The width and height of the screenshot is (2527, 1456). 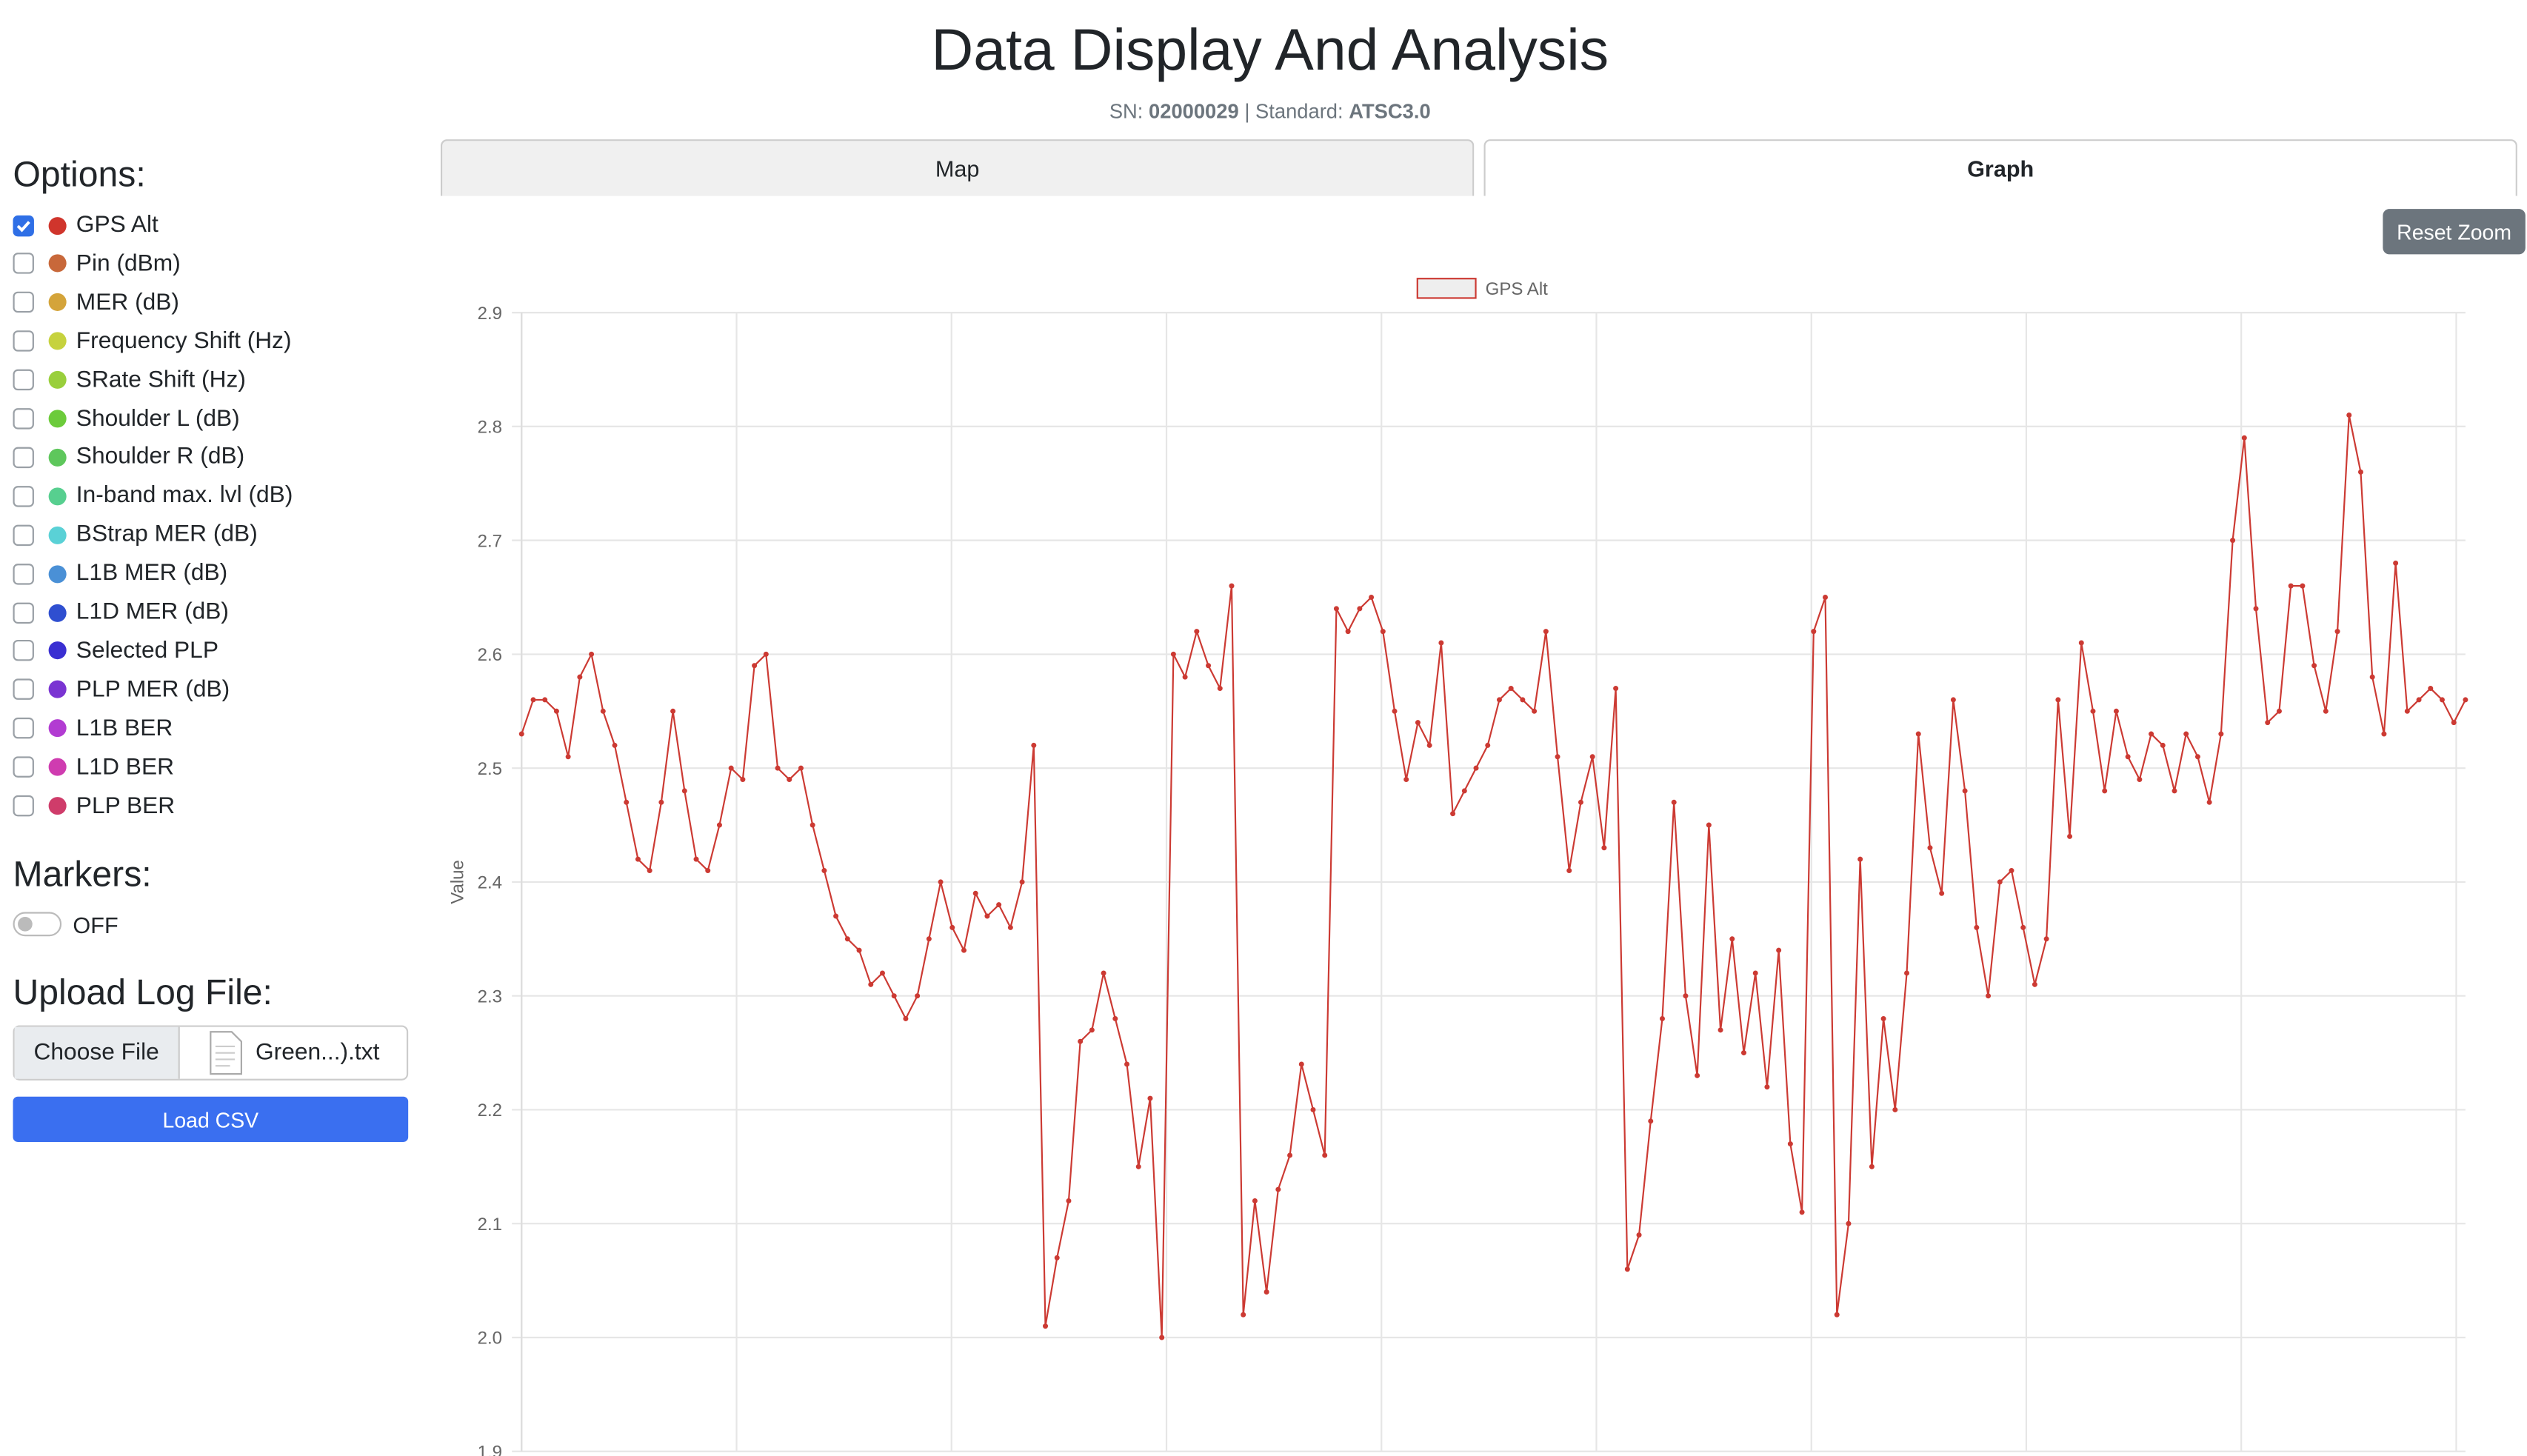 What do you see at coordinates (490, 769) in the screenshot?
I see `y-tick-label: 2.5` at bounding box center [490, 769].